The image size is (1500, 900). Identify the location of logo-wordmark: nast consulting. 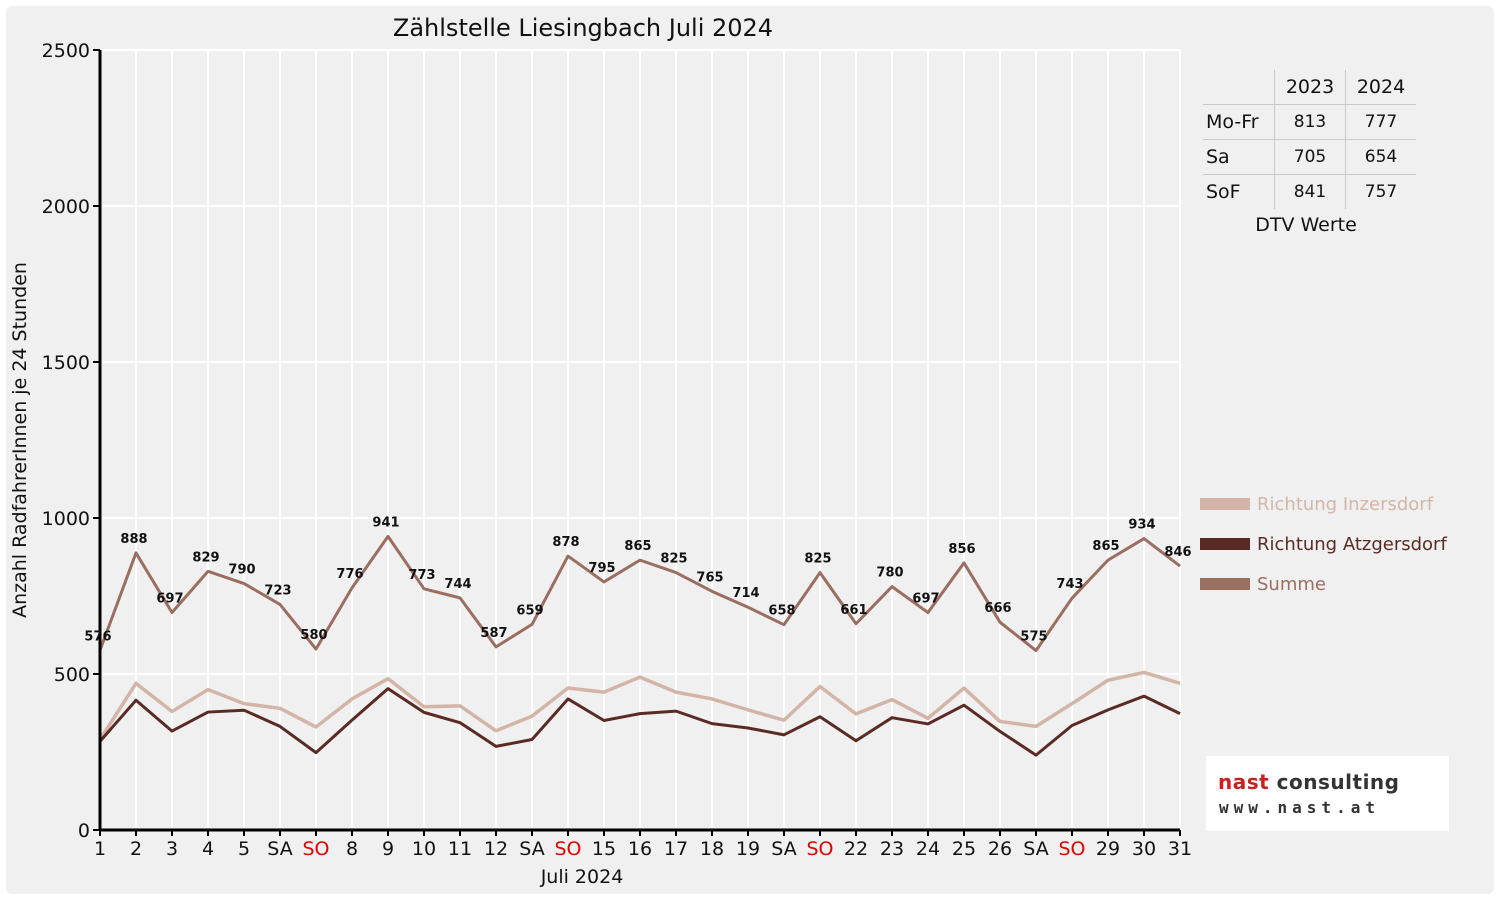
(1308, 782).